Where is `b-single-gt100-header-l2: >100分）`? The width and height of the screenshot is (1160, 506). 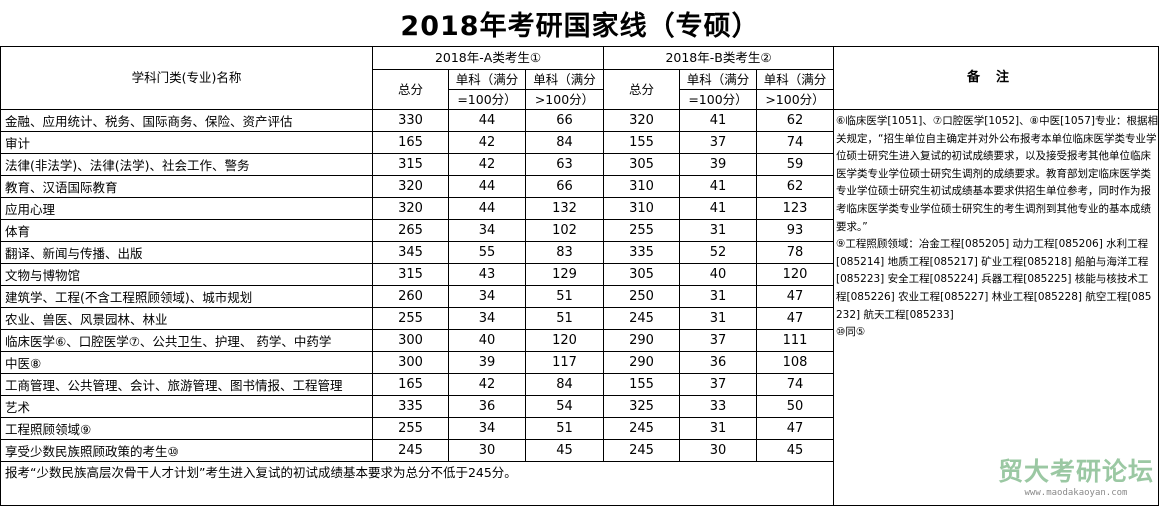 b-single-gt100-header-l2: >100分） is located at coordinates (795, 99).